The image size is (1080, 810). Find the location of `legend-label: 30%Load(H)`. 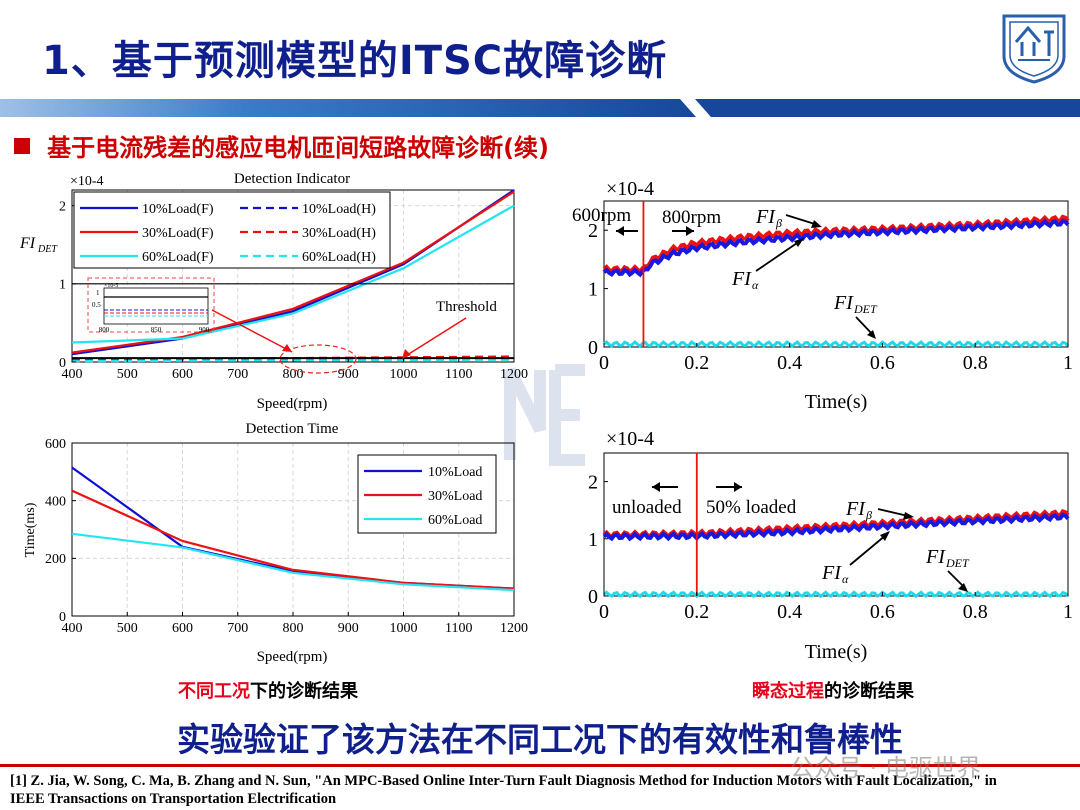

legend-label: 30%Load(H) is located at coordinates (339, 233).